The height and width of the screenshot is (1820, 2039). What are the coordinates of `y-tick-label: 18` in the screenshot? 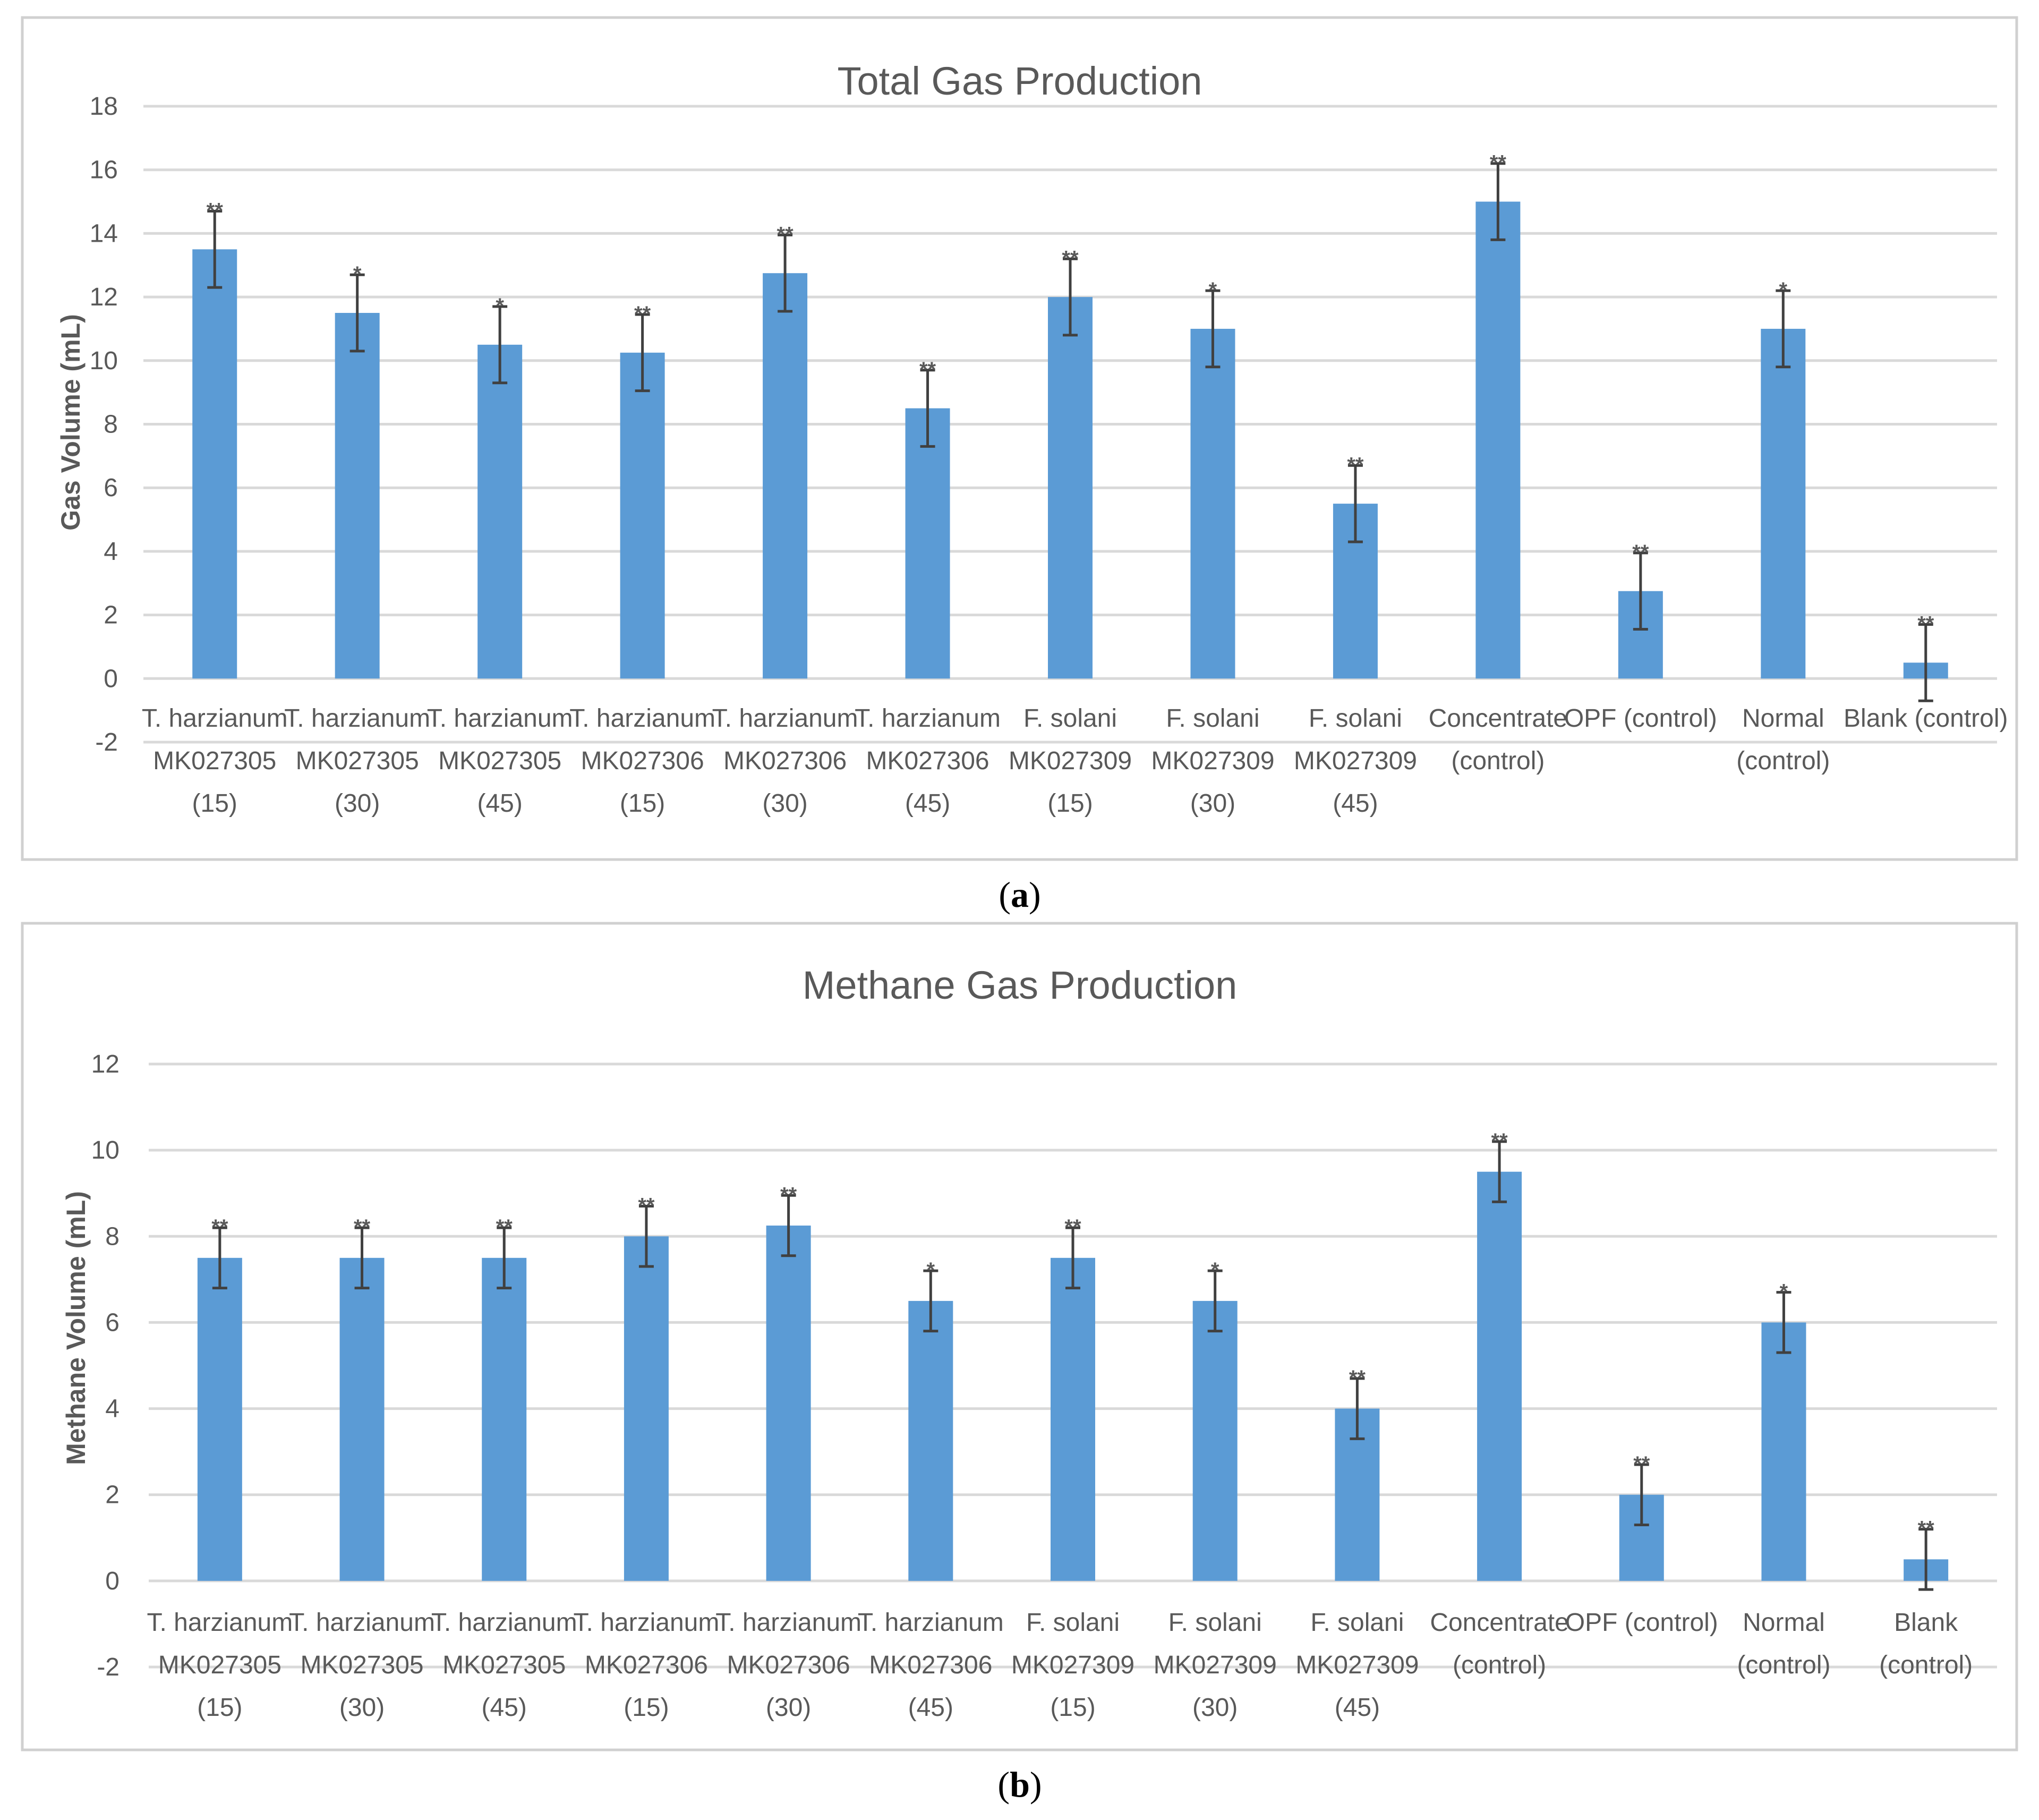 It's located at (104, 106).